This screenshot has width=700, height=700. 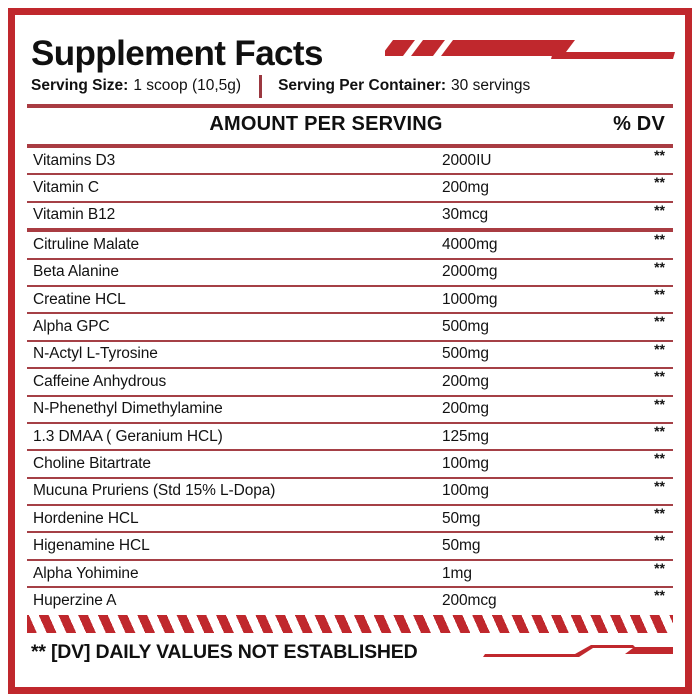 What do you see at coordinates (74, 215) in the screenshot?
I see `ingredient-name: Vitamin B12` at bounding box center [74, 215].